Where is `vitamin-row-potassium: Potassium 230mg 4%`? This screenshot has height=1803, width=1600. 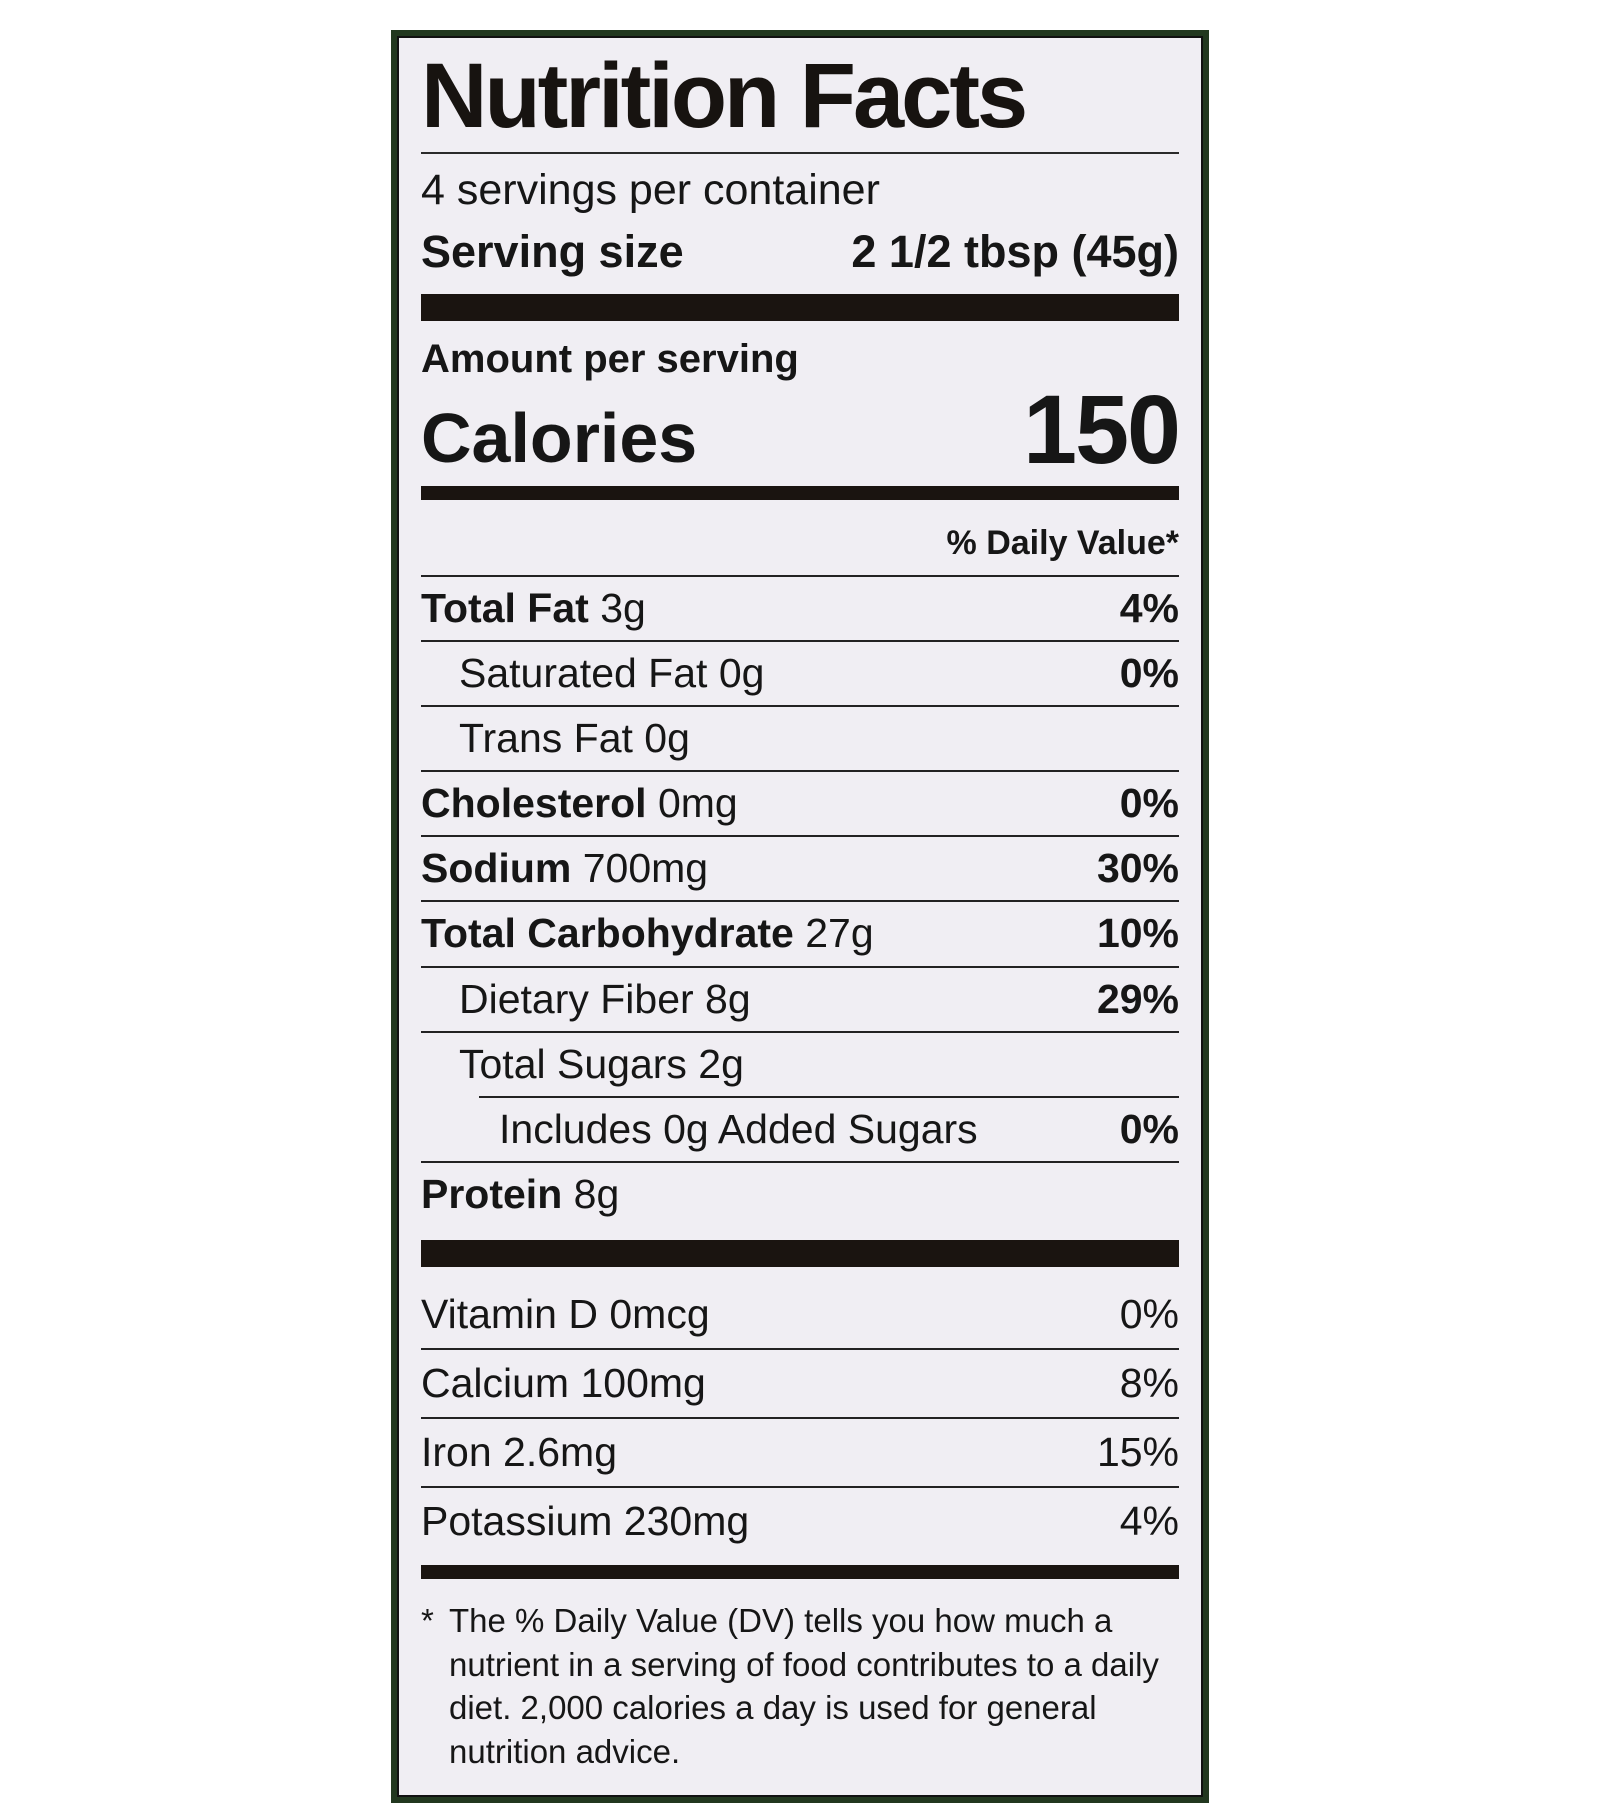 vitamin-row-potassium: Potassium 230mg 4% is located at coordinates (800, 1521).